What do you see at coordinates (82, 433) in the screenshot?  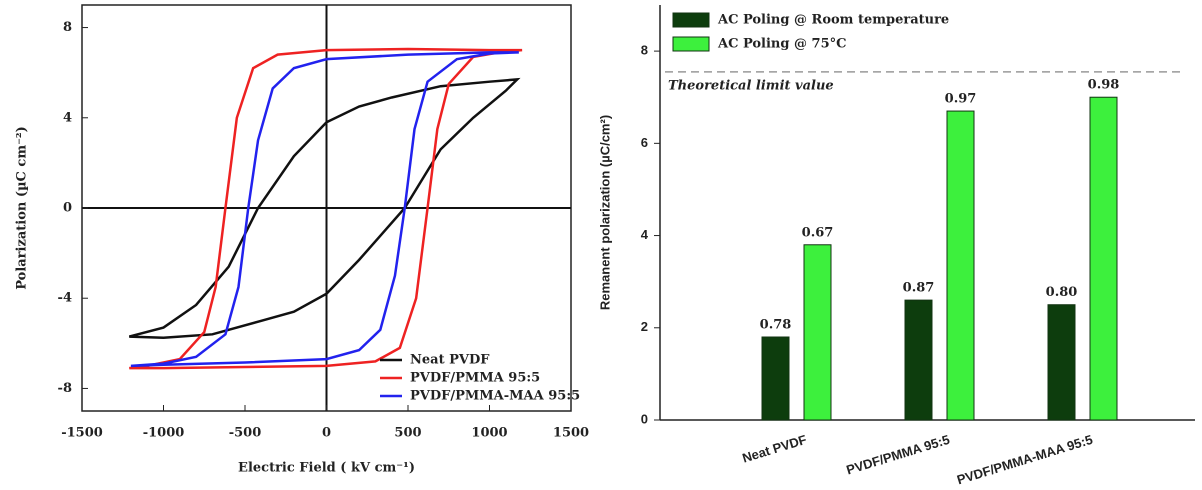 I see `x-tick-label: -1500` at bounding box center [82, 433].